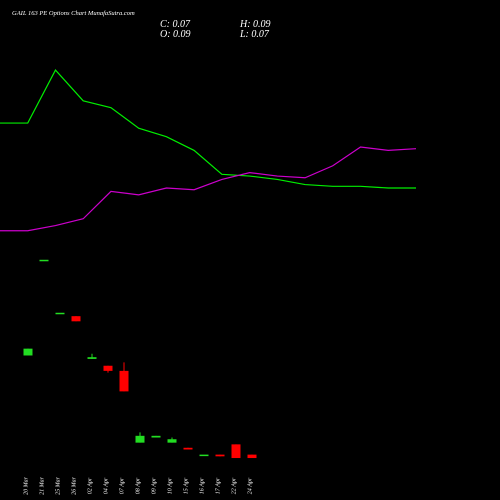 This screenshot has height=500, width=500. Describe the element at coordinates (138, 485) in the screenshot. I see `x-tick-label: 08 Apr` at that location.